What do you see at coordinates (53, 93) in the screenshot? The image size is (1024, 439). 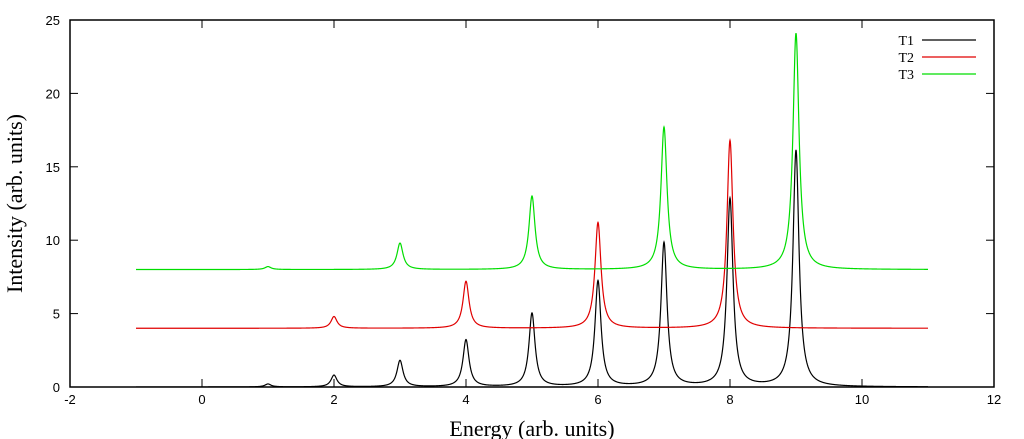 I see `y-tick-label: 20` at bounding box center [53, 93].